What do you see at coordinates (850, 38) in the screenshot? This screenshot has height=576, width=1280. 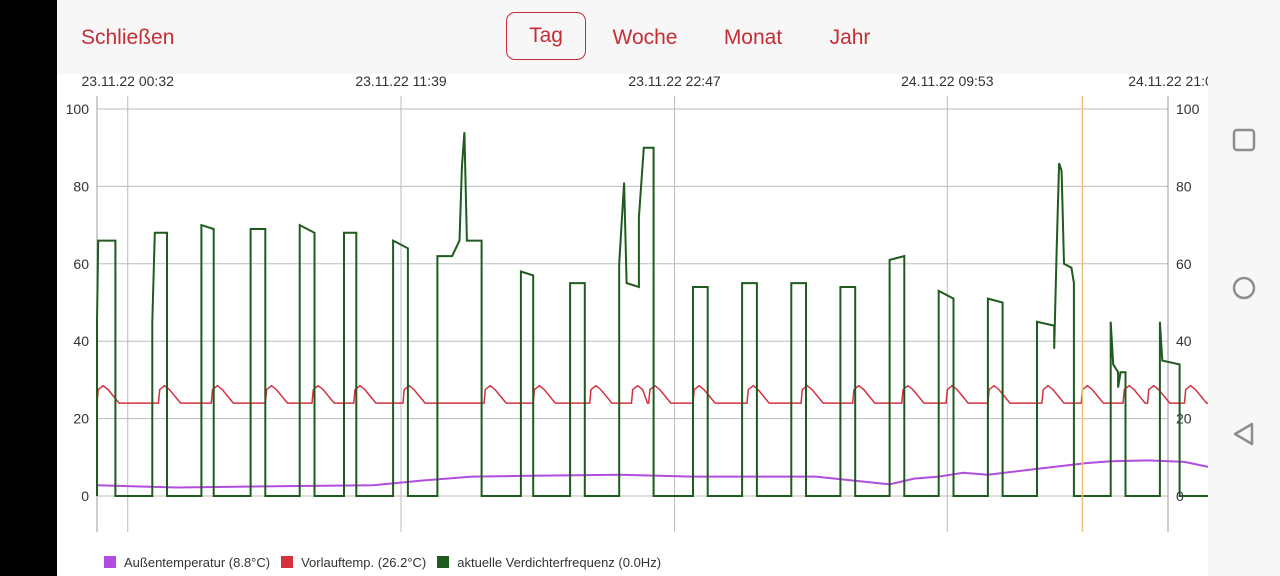 I see `tab-year: Jahr` at bounding box center [850, 38].